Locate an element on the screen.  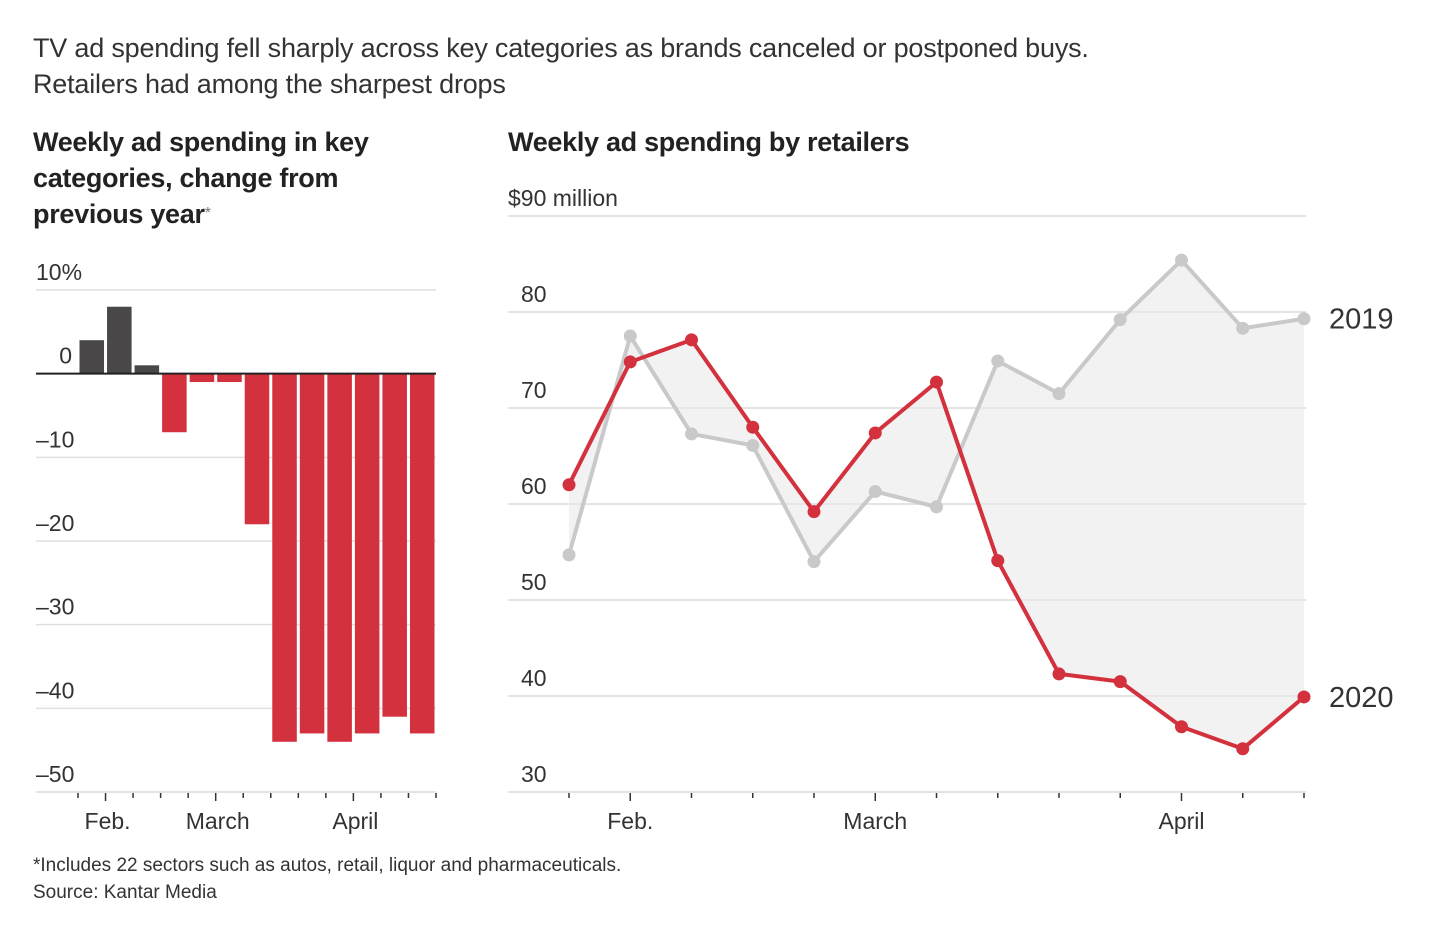
series-label-2020: 2020 is located at coordinates (1361, 698).